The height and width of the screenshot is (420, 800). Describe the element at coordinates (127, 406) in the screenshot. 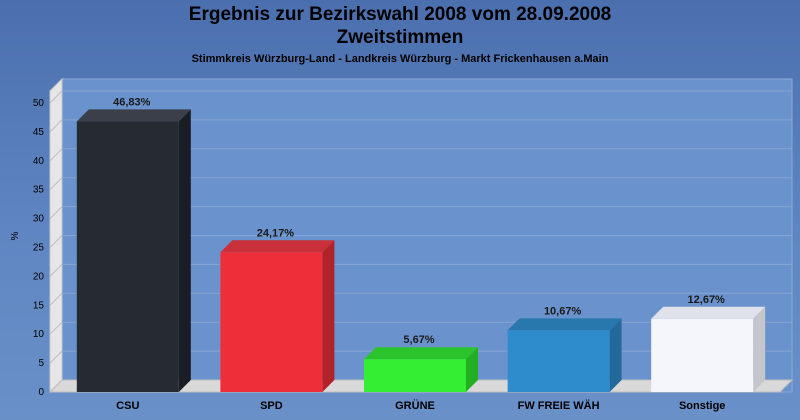

I see `x-tick-label: CSU` at that location.